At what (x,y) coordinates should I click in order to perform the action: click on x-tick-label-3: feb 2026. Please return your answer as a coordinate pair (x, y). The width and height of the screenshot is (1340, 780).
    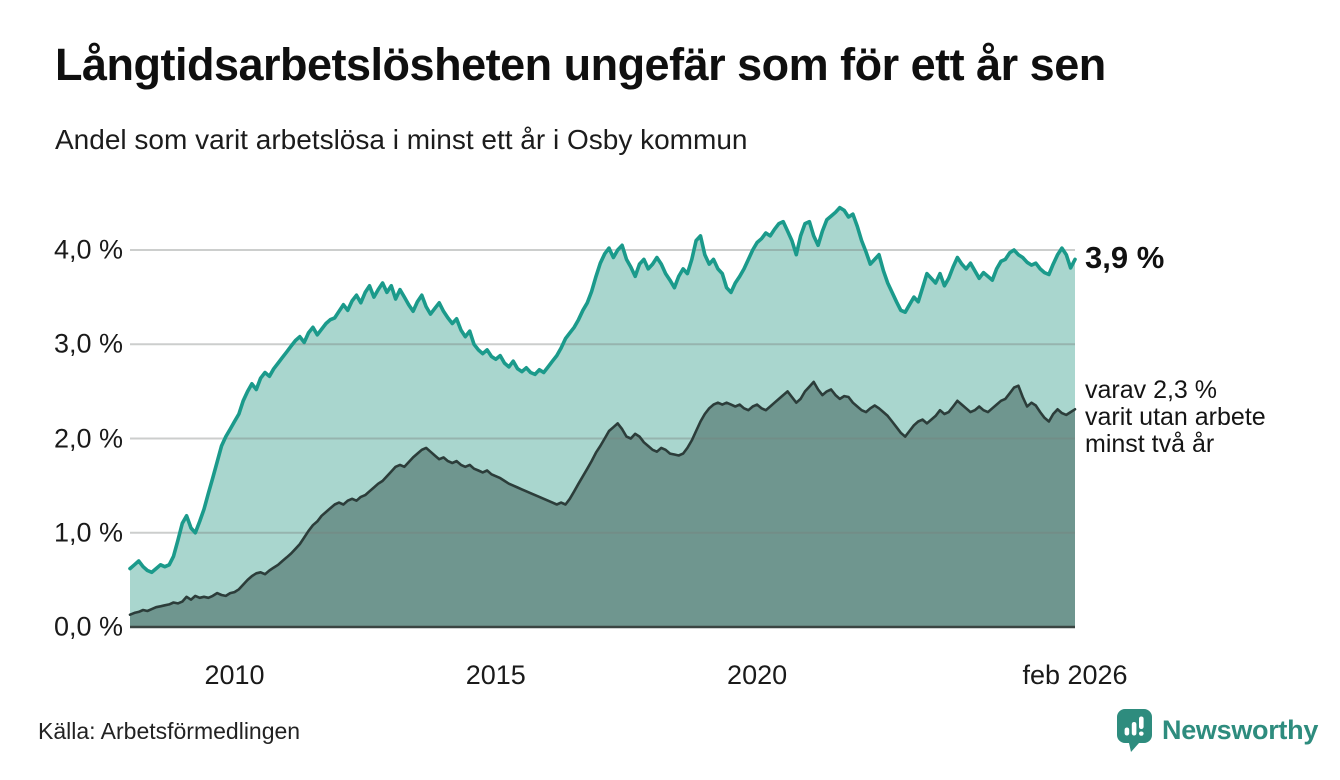
    Looking at the image, I should click on (1075, 675).